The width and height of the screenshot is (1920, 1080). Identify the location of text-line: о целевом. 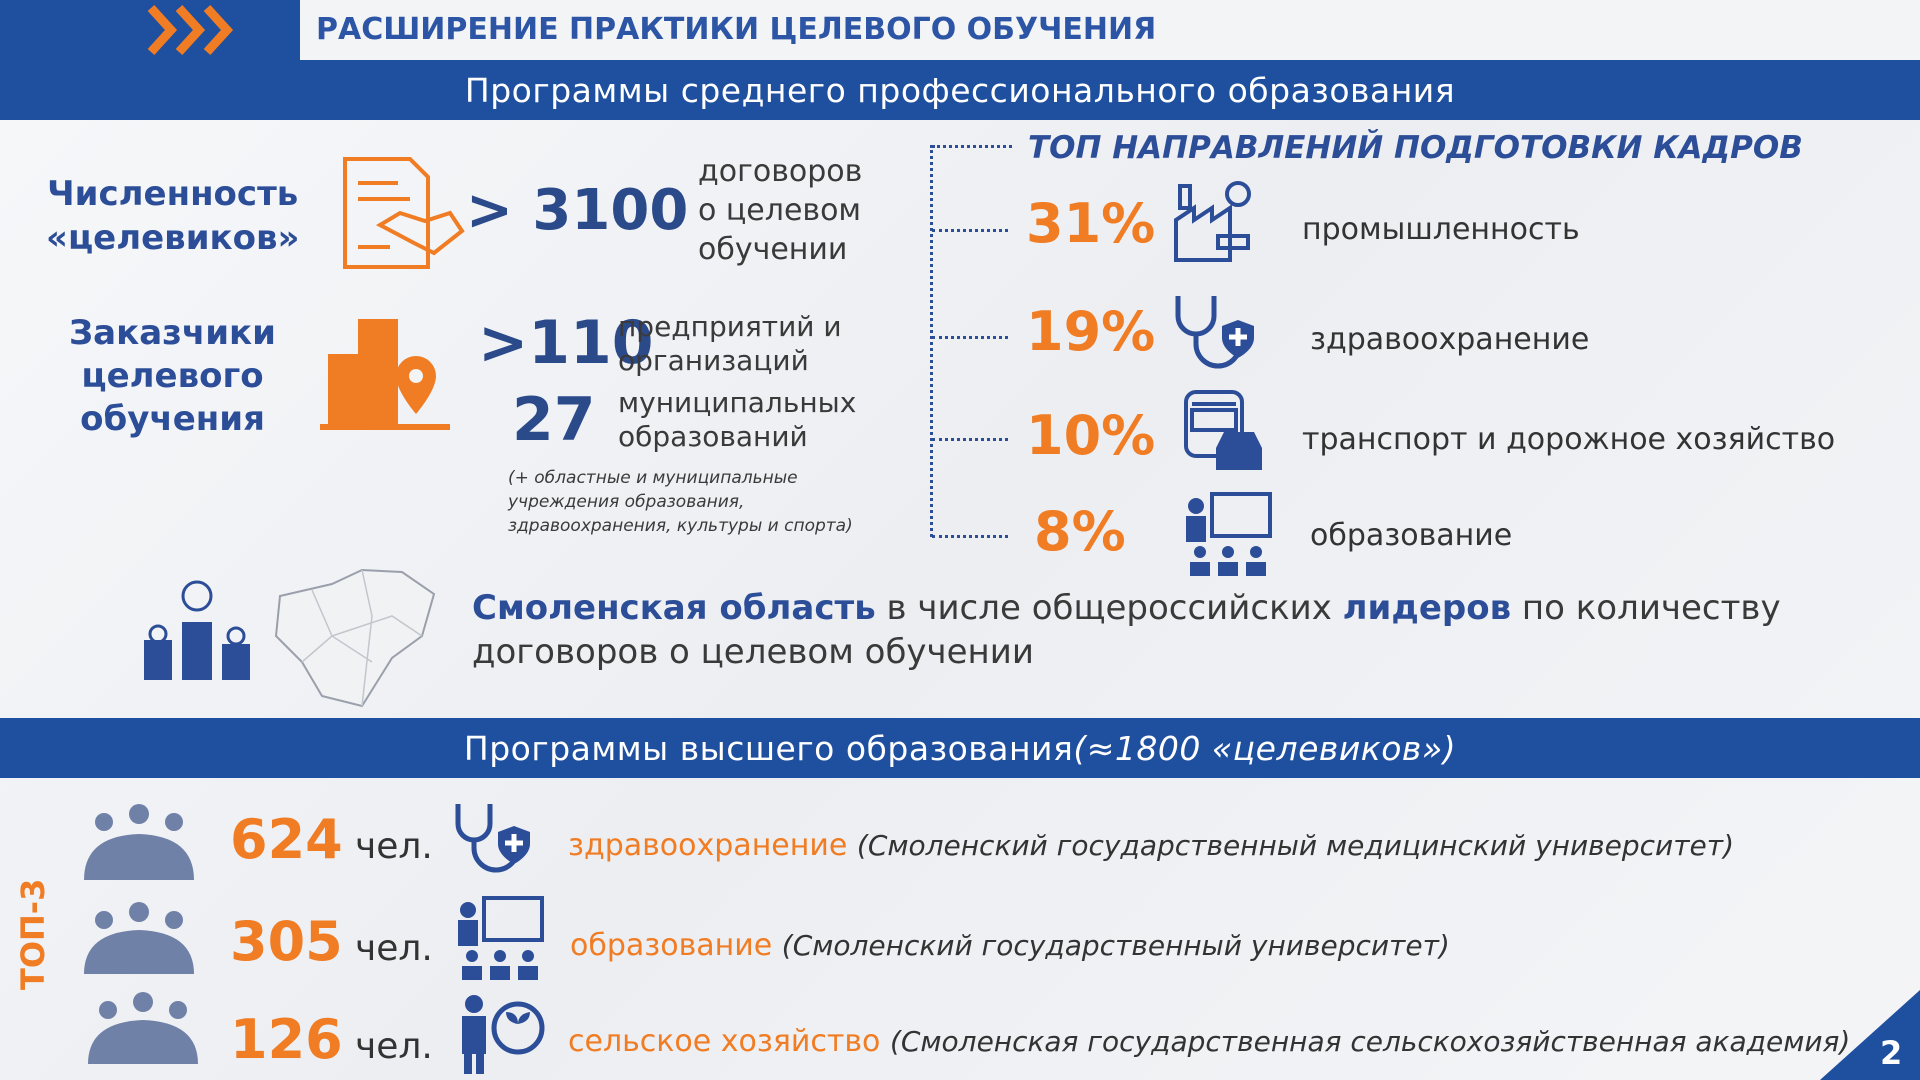
(780, 210).